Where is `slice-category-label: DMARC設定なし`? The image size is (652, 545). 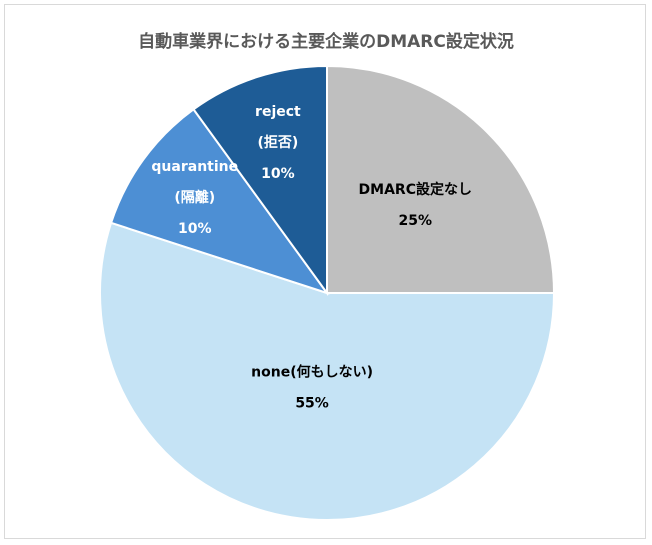 slice-category-label: DMARC設定なし is located at coordinates (415, 189).